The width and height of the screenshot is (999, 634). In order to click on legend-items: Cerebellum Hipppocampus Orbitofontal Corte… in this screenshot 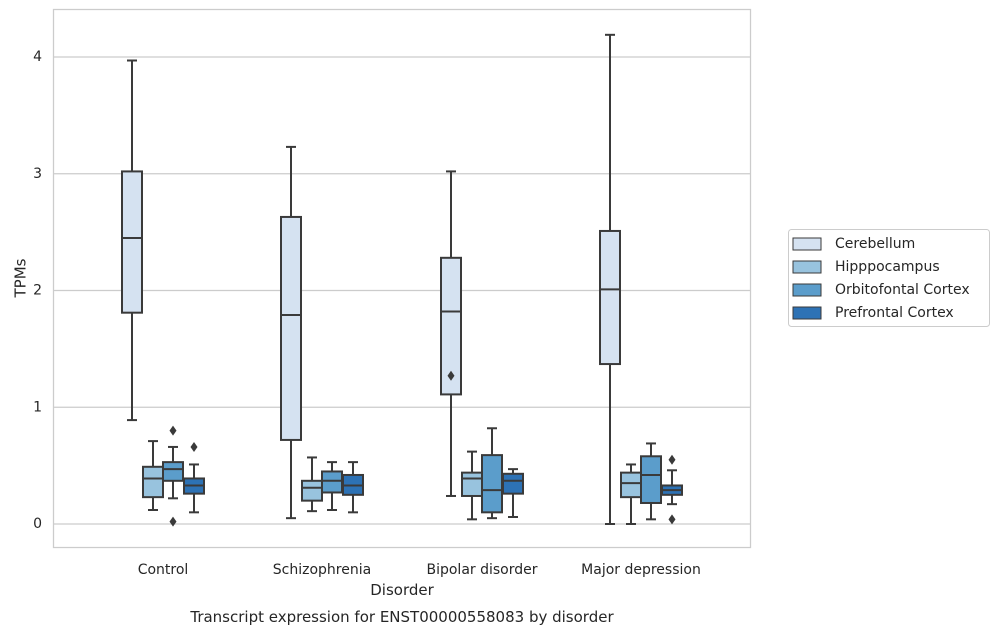, I will do `click(881, 278)`.